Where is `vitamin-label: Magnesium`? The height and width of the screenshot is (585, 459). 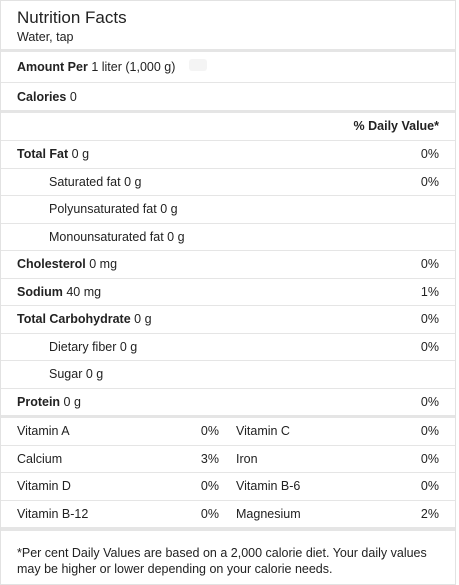
vitamin-label: Magnesium is located at coordinates (268, 513).